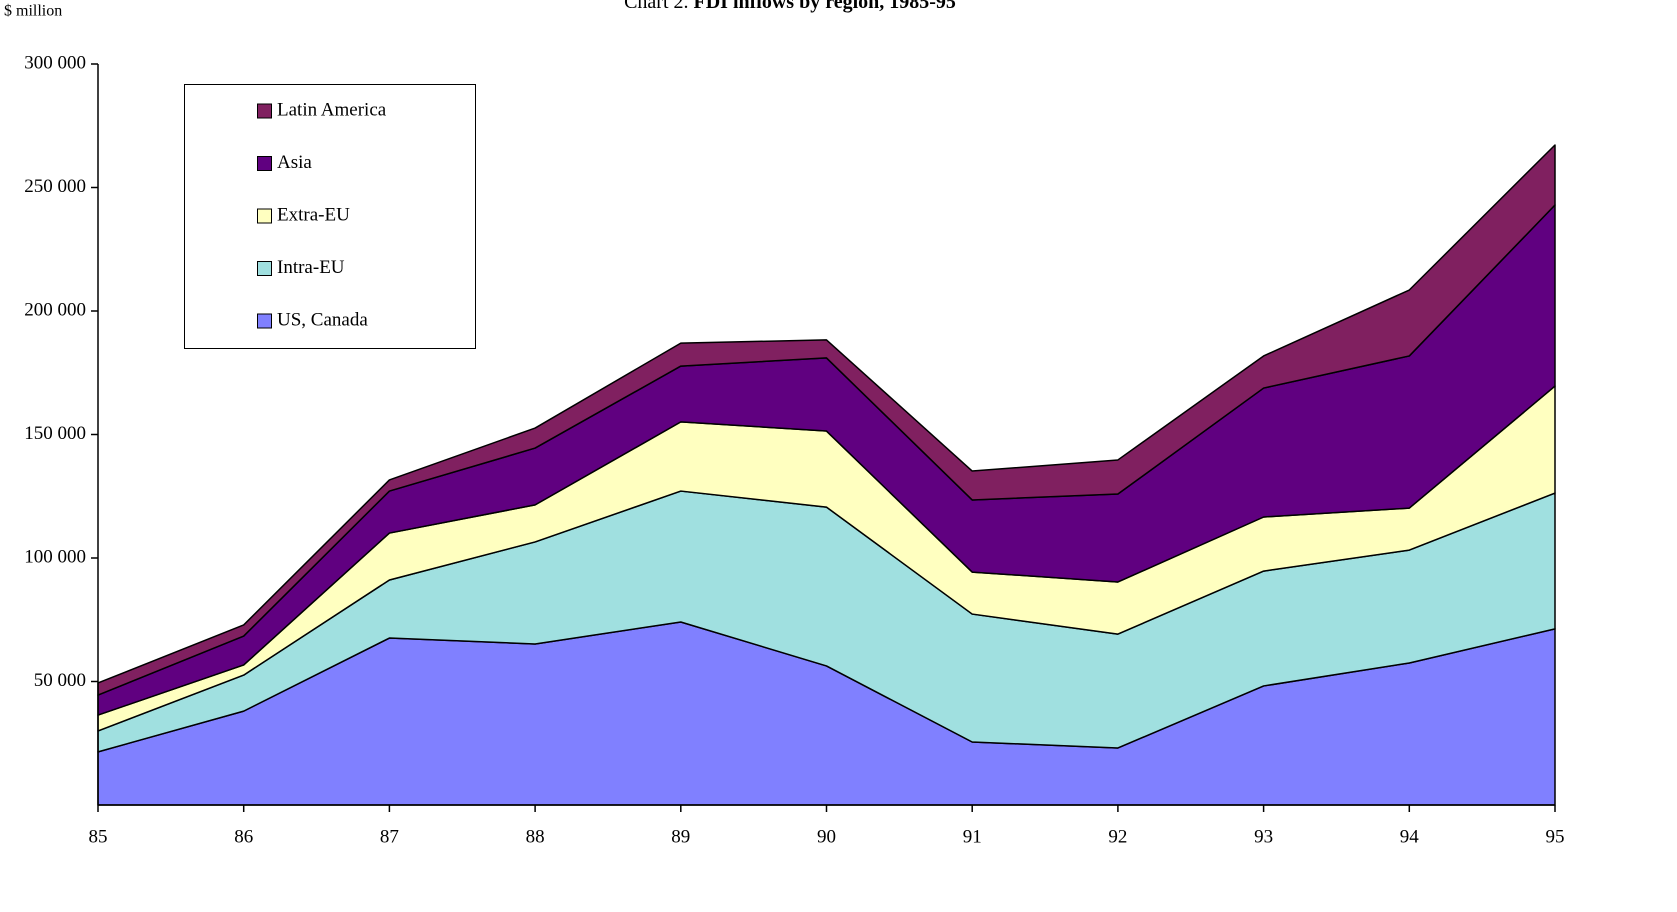  Describe the element at coordinates (826, 836) in the screenshot. I see `x-tick-label: 90` at that location.